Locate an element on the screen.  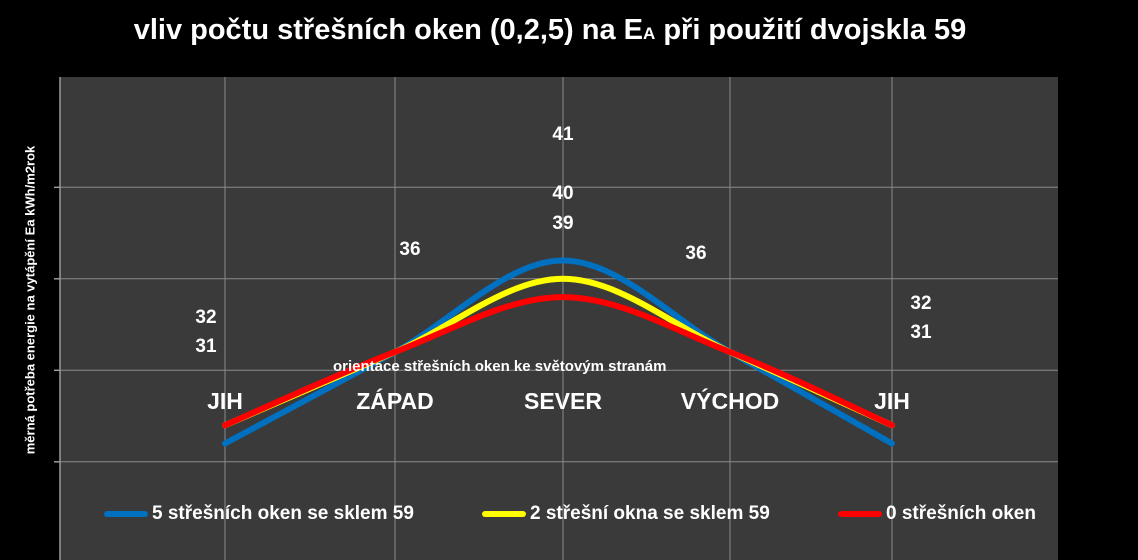
legend-item-5-windows: 5 střešních oken se sklem 59 is located at coordinates (259, 514).